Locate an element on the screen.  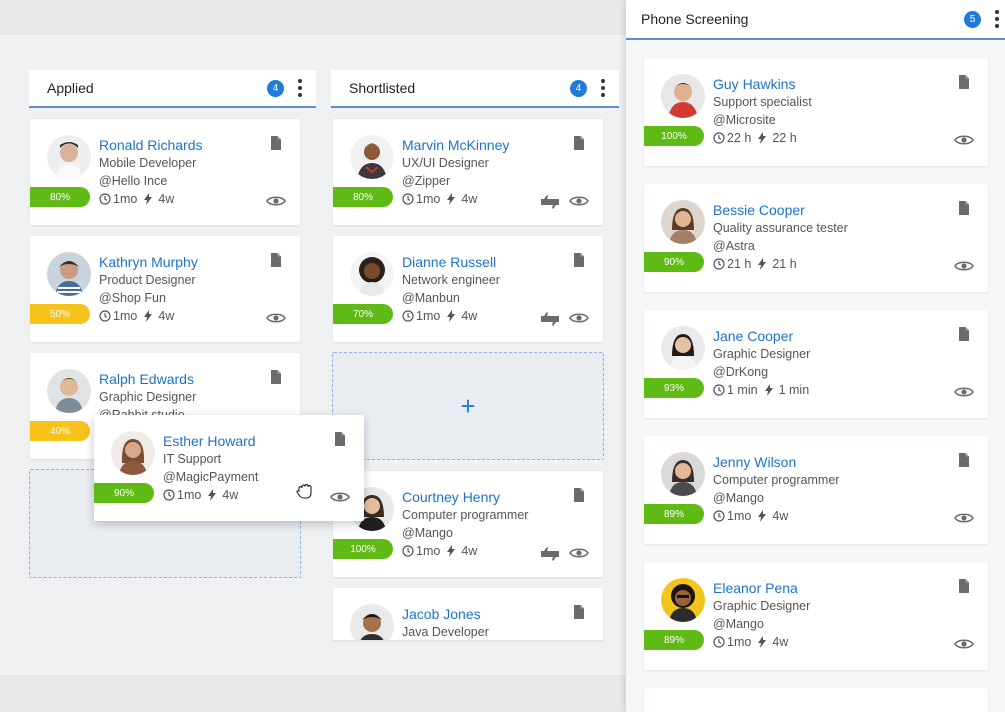
count-badge: 5 is located at coordinates (972, 19).